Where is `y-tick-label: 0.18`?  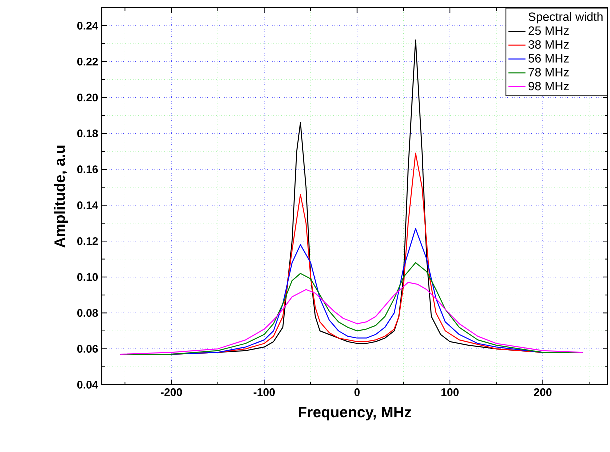 y-tick-label: 0.18 is located at coordinates (88, 134).